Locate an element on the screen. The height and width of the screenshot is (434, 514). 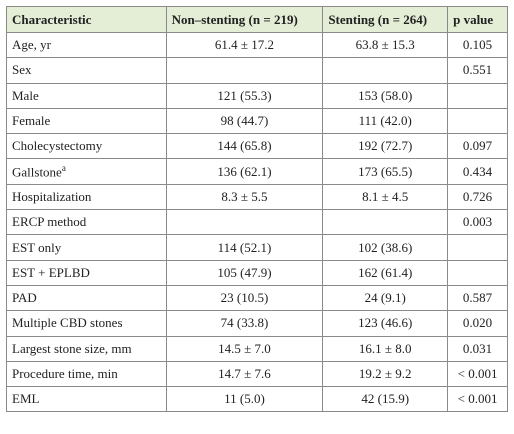
table-cell: 24 (9.1) is located at coordinates (385, 298).